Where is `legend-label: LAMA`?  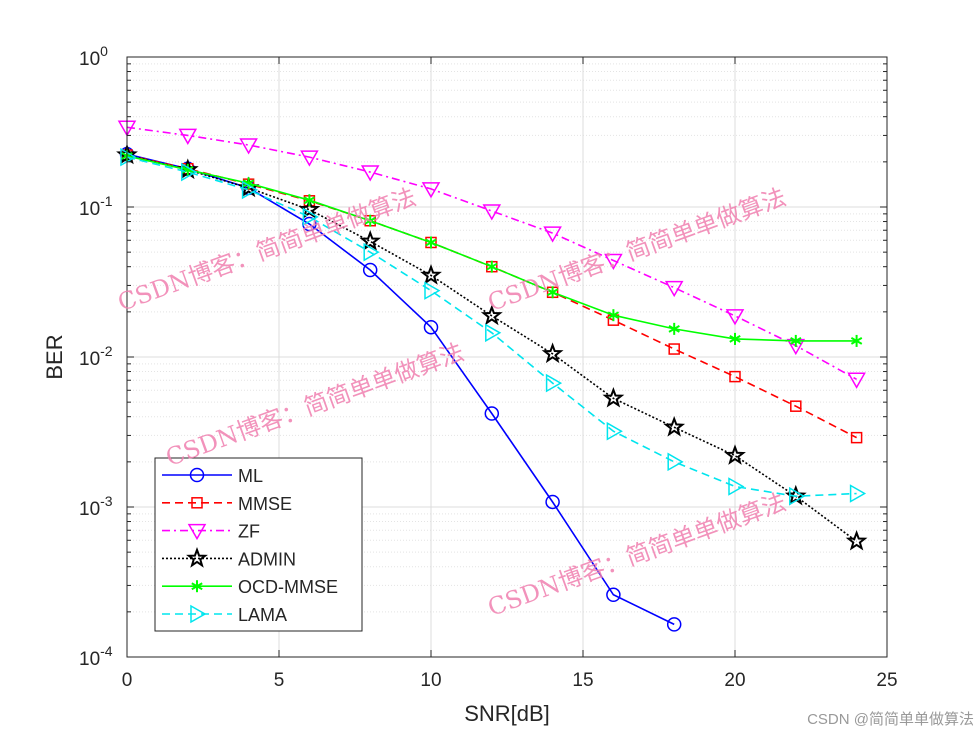 legend-label: LAMA is located at coordinates (262, 615).